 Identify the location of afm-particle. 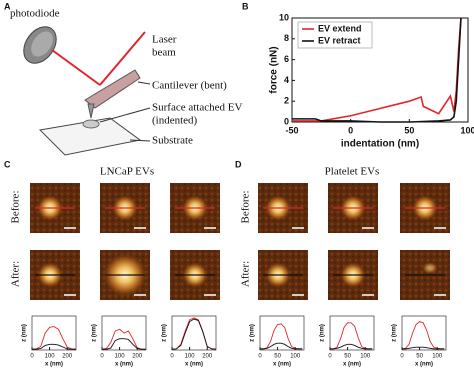
(430, 268).